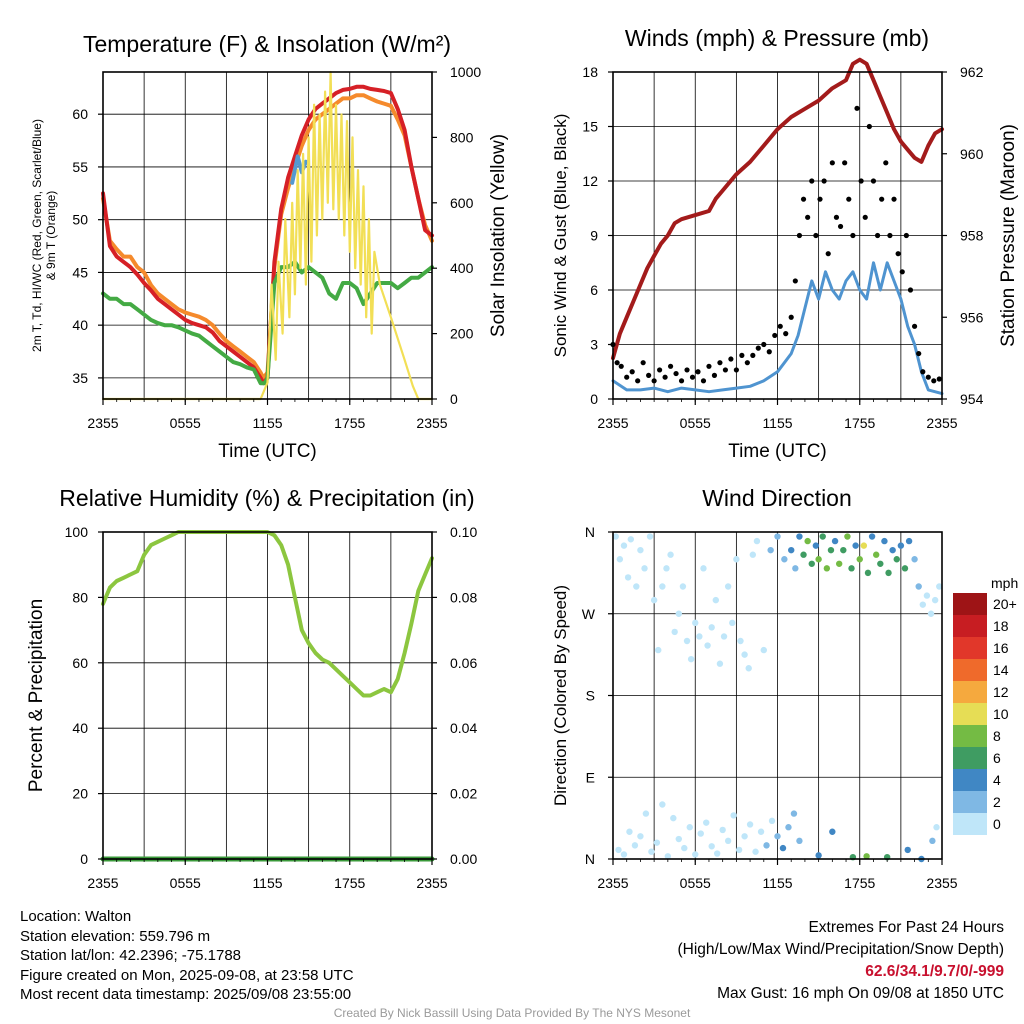 The width and height of the screenshot is (1024, 1024). Describe the element at coordinates (777, 498) in the screenshot. I see `chart4-title: Wind Direction` at that location.